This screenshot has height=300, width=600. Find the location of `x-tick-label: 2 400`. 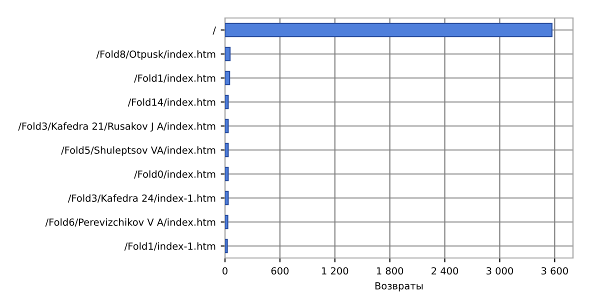

x-tick-label: 2 400 is located at coordinates (445, 271).